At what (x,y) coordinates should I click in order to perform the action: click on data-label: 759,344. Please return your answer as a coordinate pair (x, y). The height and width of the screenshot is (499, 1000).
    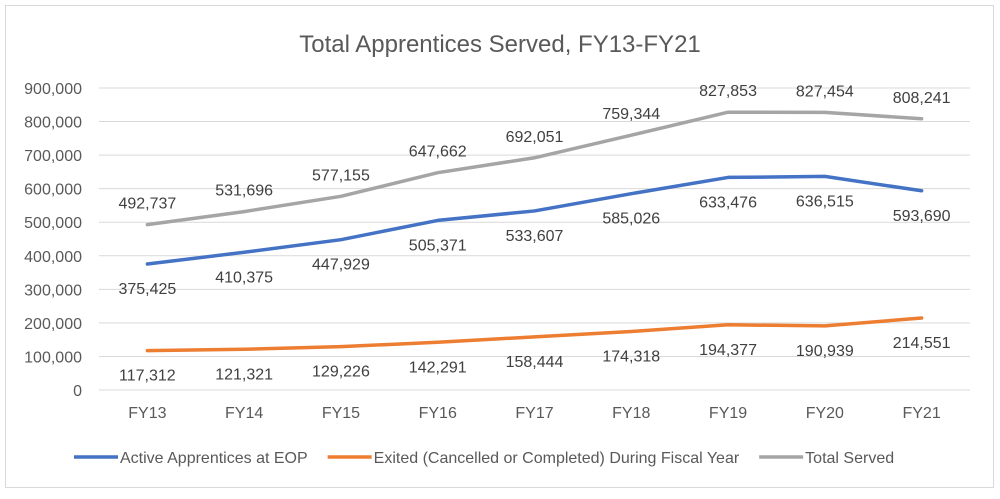
    Looking at the image, I should click on (631, 114).